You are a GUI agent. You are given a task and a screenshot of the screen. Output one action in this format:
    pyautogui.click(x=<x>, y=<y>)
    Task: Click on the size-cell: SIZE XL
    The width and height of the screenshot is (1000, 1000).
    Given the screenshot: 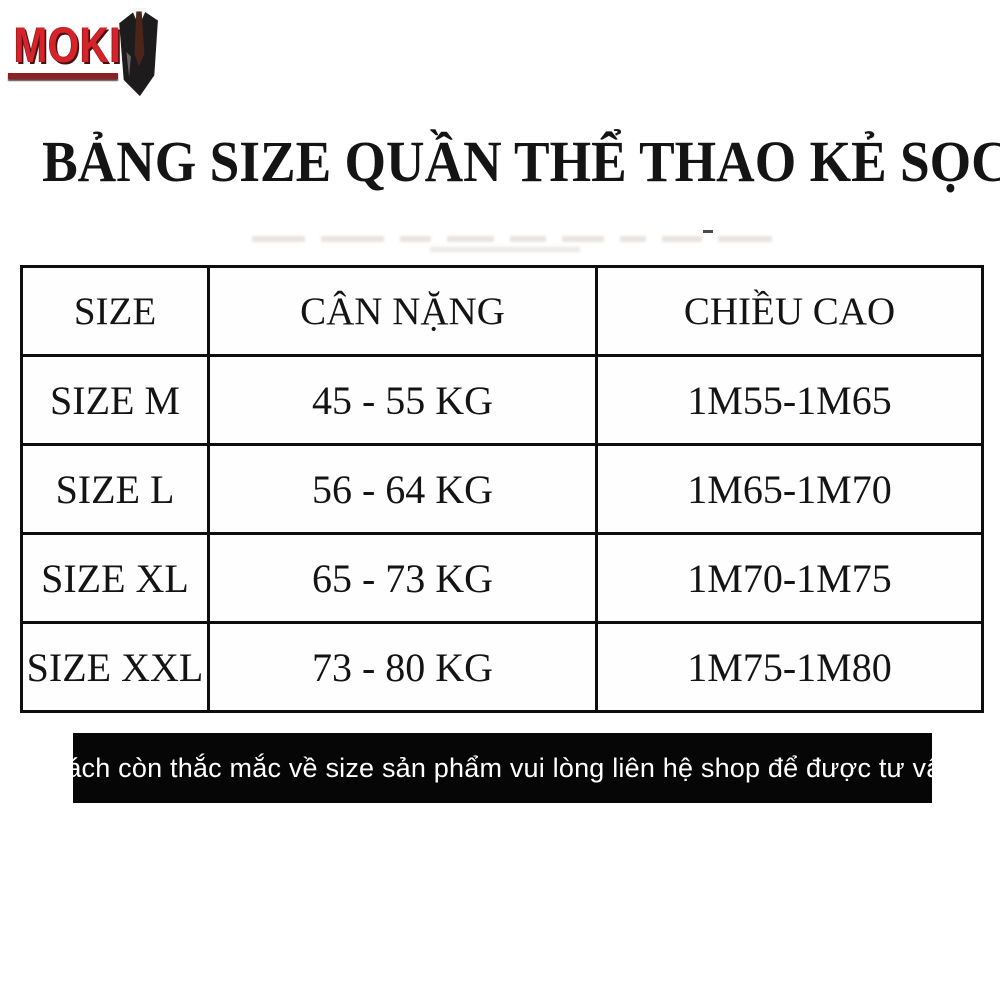 What is the action you would take?
    pyautogui.click(x=115, y=578)
    